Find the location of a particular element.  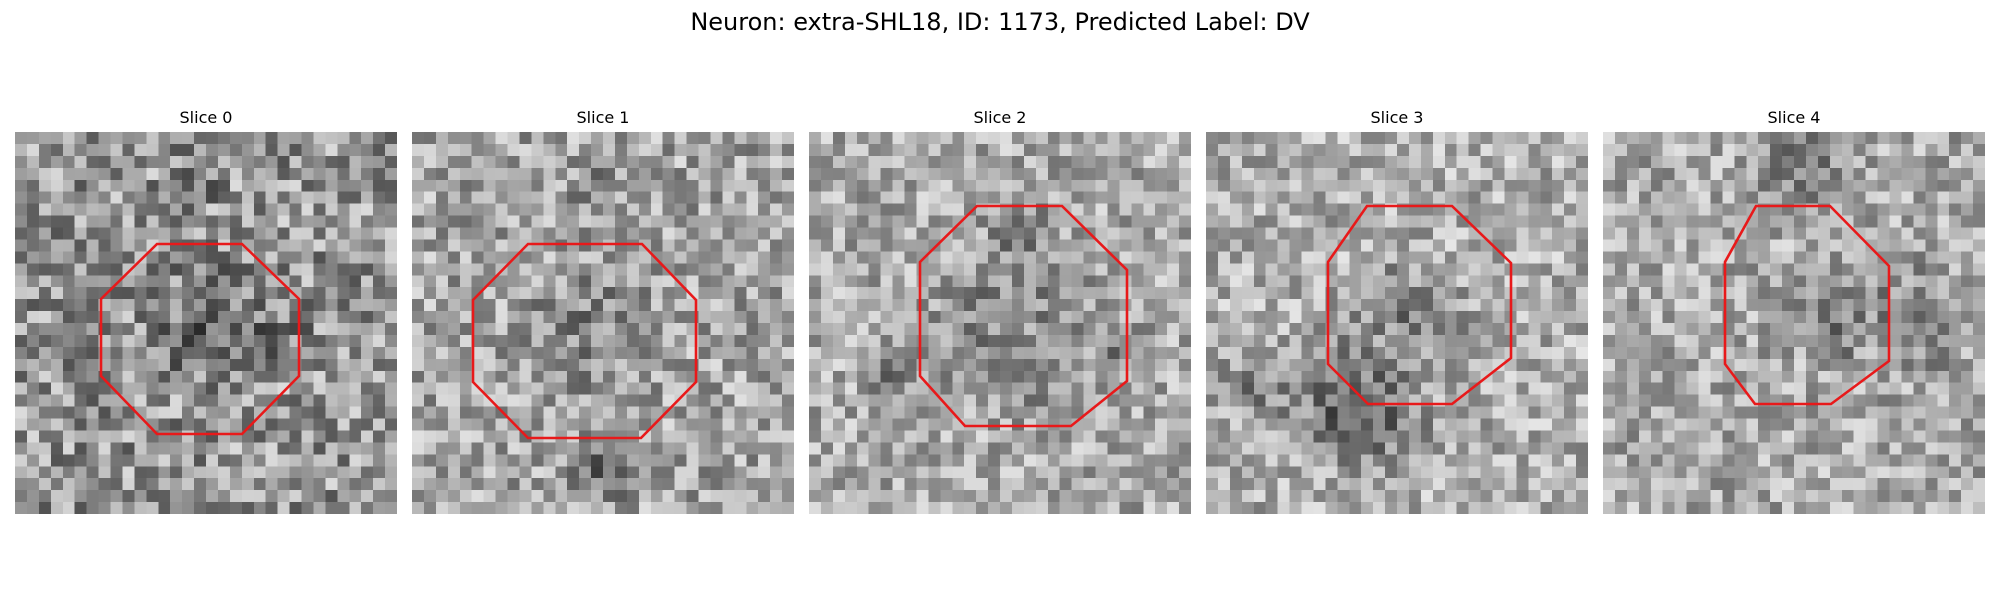

slice-title-3: Slice 3 is located at coordinates (1397, 117).